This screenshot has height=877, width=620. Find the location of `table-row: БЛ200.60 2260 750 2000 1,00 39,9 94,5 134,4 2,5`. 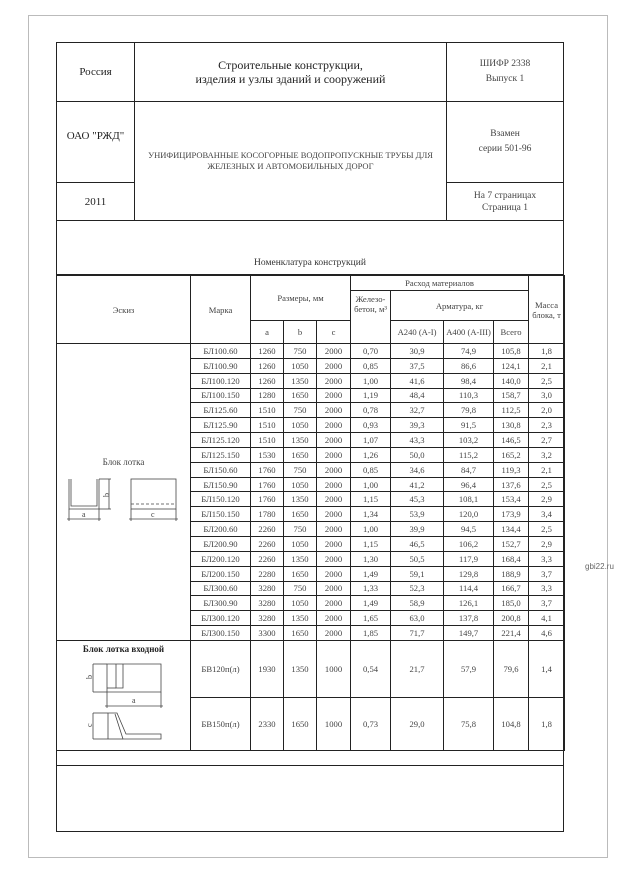

table-row: БЛ200.60 2260 750 2000 1,00 39,9 94,5 134,4 2,5 is located at coordinates (311, 529).